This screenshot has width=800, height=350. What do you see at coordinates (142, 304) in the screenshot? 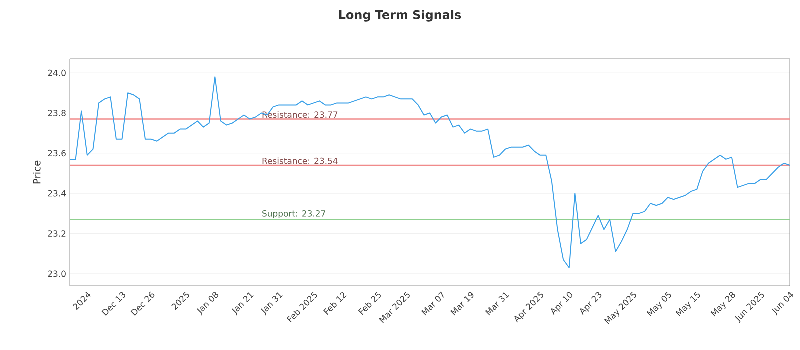
I see `x-tick-label: Dec 26` at bounding box center [142, 304].